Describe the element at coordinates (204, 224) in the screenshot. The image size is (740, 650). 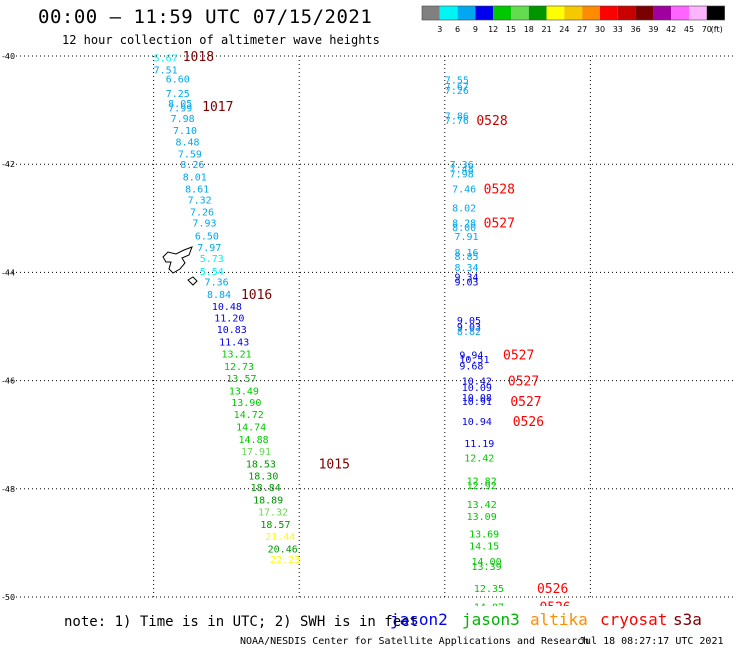
I see `wave-height-value: 7.93` at that location.